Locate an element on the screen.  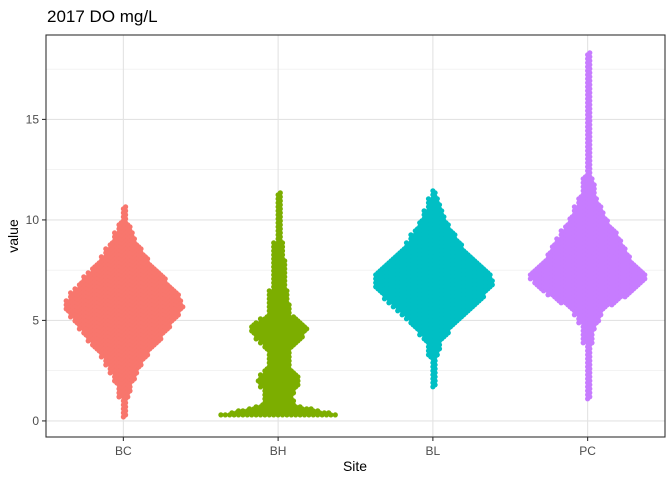
y-tick-label: 5 is located at coordinates (35, 320).